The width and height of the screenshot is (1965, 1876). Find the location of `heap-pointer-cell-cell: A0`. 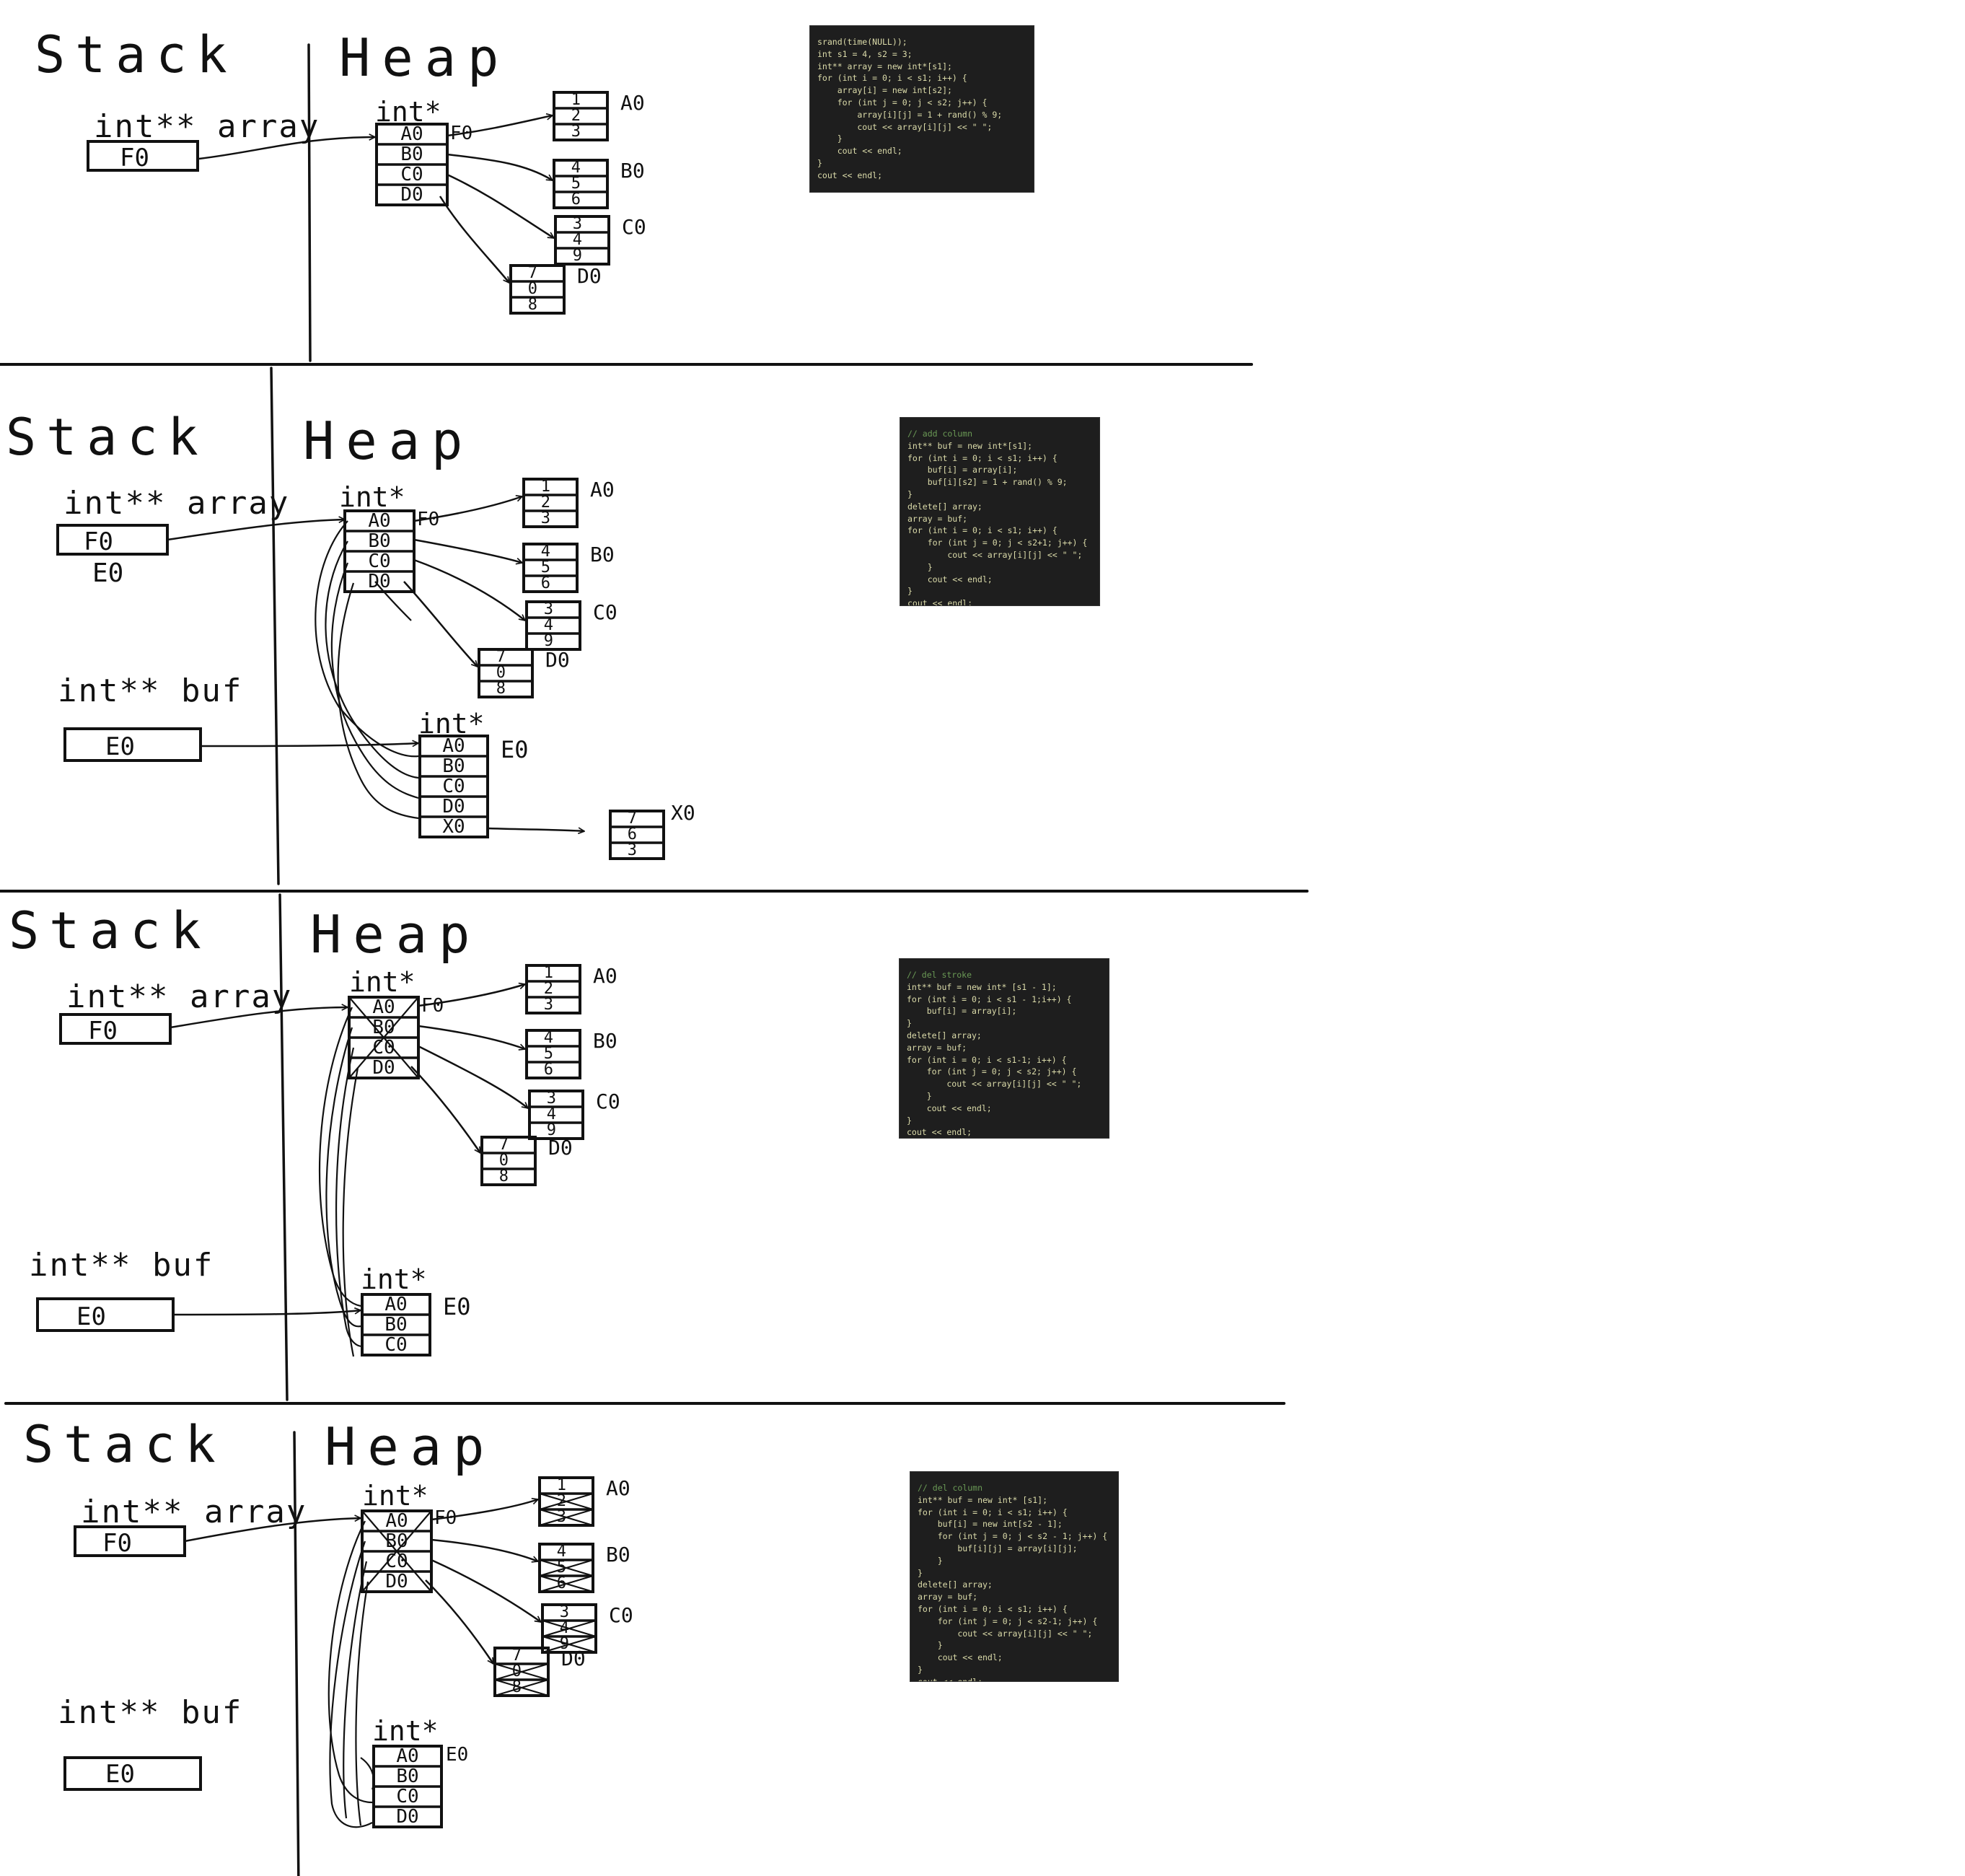

heap-pointer-cell-cell: A0 is located at coordinates (411, 134).